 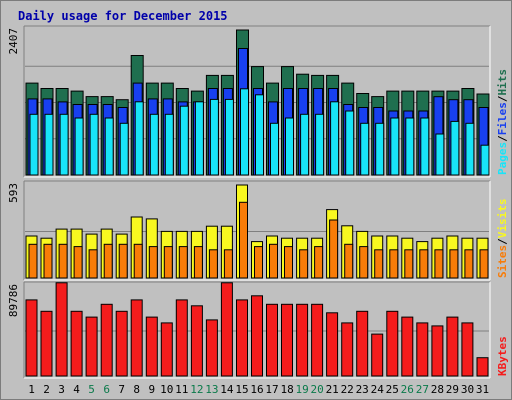 I want to click on legend-entry: KBytes, so click(x=502, y=356).